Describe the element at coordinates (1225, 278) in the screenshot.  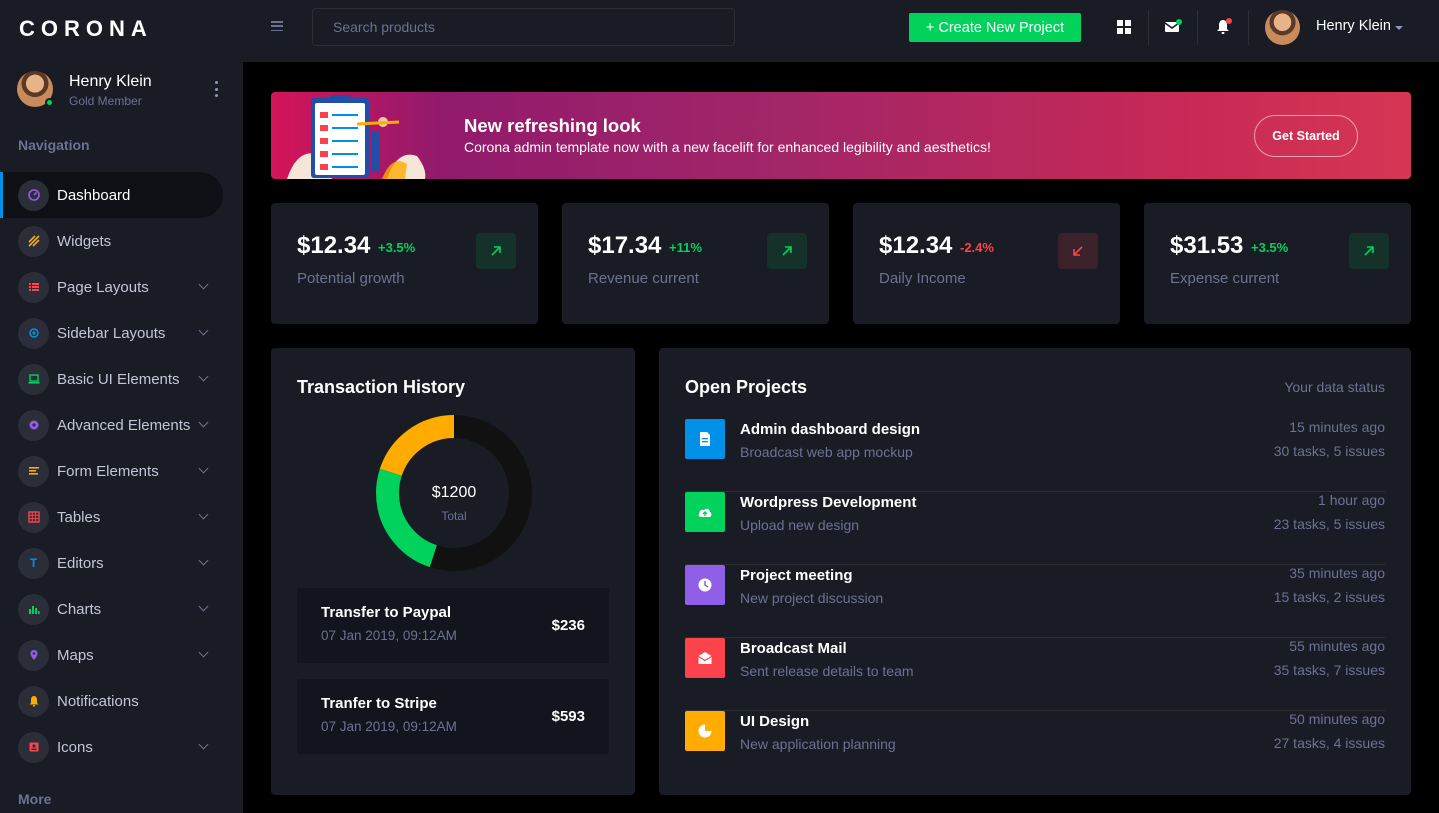
I see `stat-label: Expense current` at that location.